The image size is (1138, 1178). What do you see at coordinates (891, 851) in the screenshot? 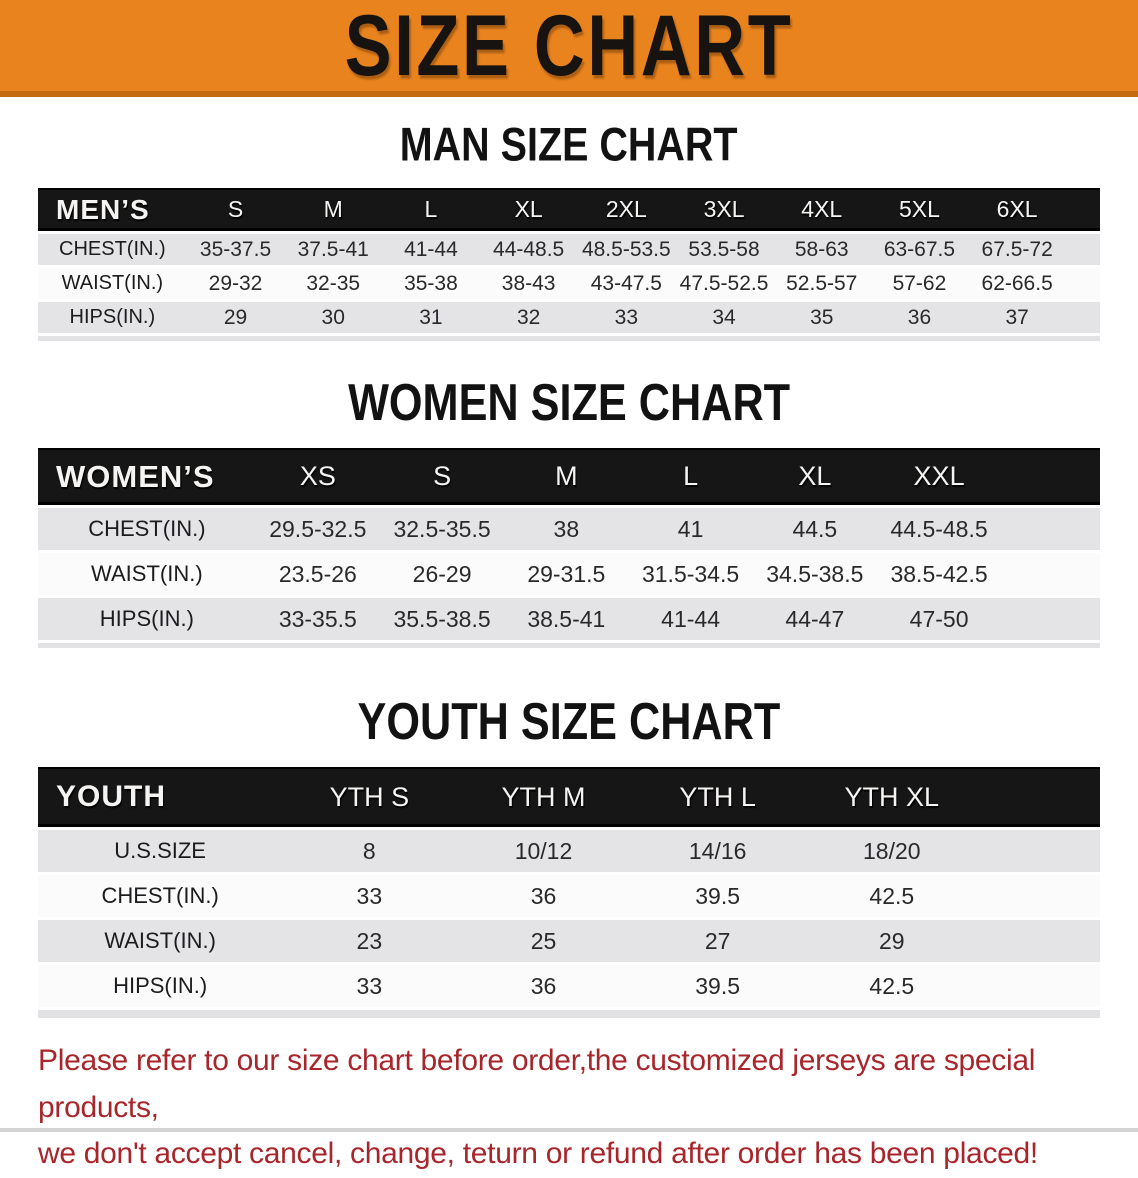
I see `size-cell: 18/20` at bounding box center [891, 851].